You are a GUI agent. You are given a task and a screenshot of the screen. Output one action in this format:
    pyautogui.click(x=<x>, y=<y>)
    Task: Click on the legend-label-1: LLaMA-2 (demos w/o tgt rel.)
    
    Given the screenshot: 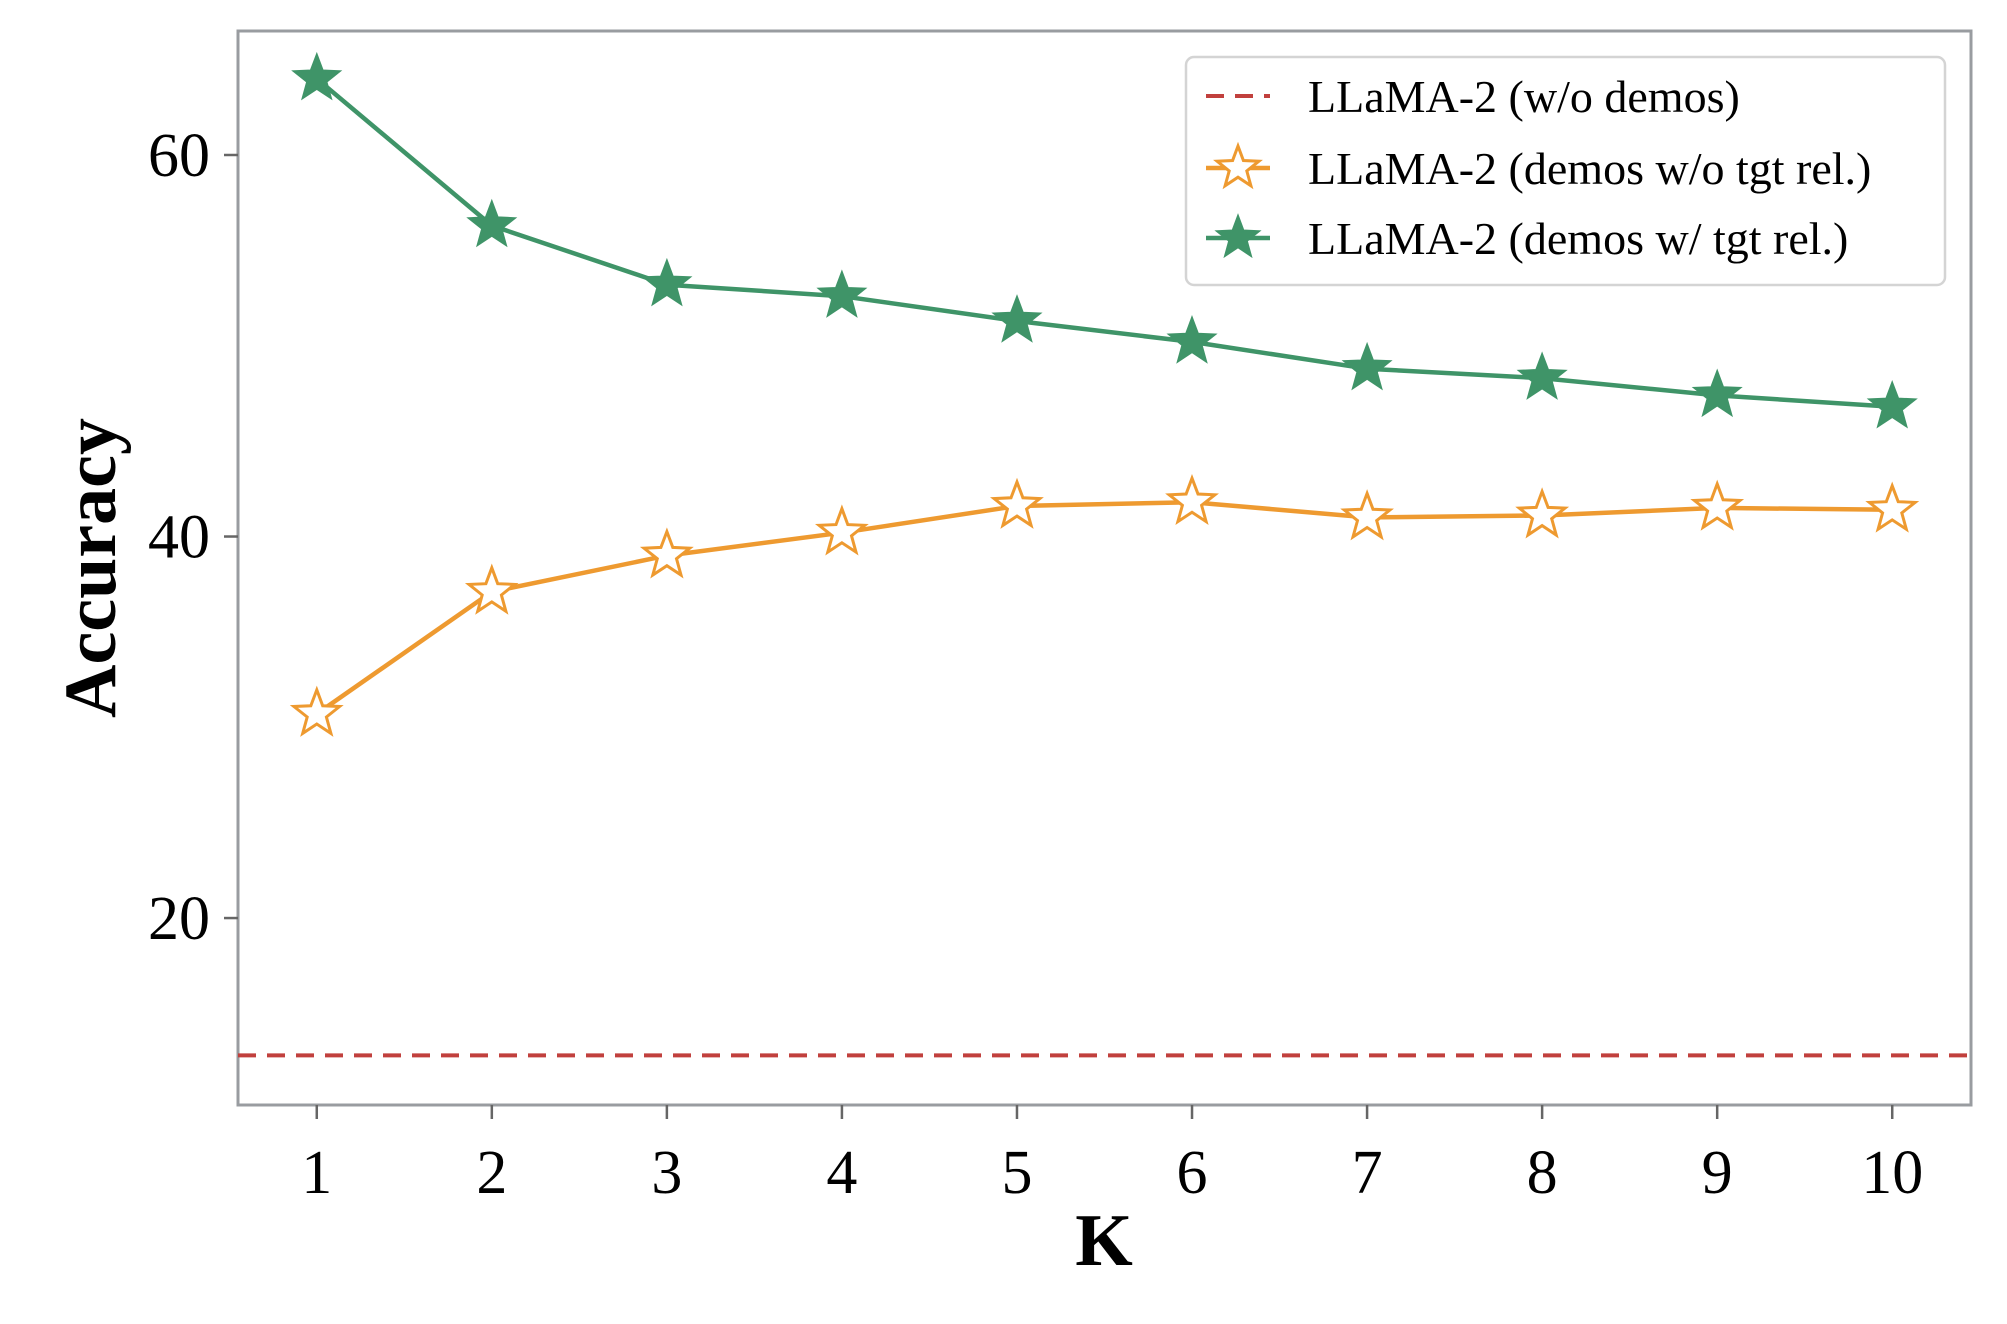 What is the action you would take?
    pyautogui.click(x=1589, y=168)
    